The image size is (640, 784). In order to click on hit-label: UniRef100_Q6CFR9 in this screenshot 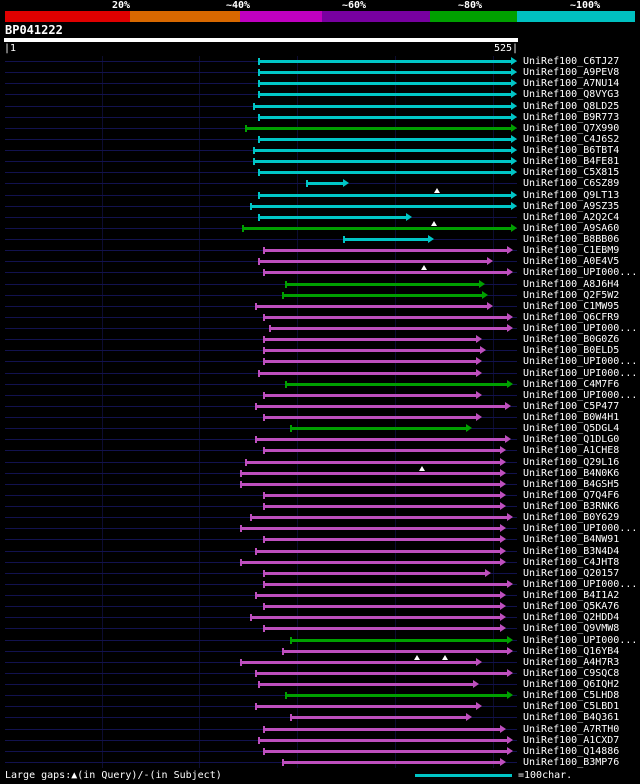, I will do `click(571, 317)`.